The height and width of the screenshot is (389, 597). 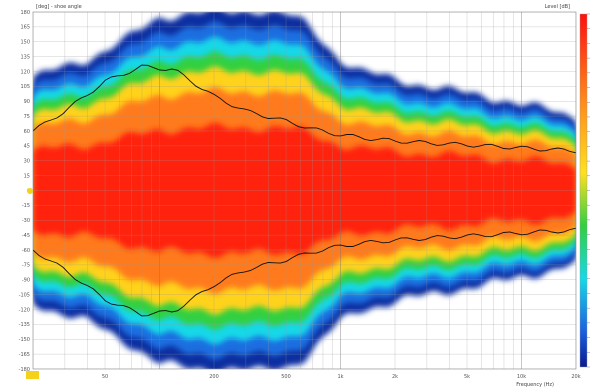 I want to click on y-tick-label: -60, so click(x=26, y=251).